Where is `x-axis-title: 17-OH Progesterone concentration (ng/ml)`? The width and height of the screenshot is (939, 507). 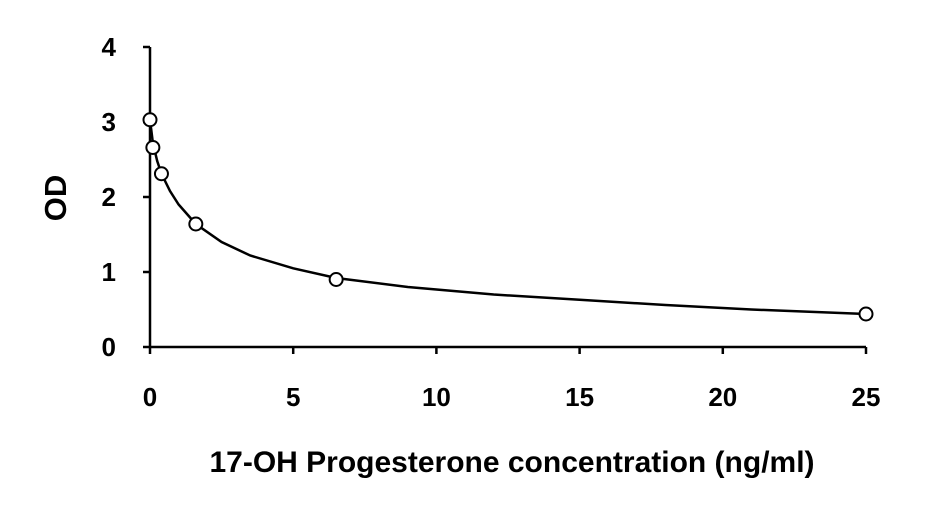
x-axis-title: 17-OH Progesterone concentration (ng/ml) is located at coordinates (511, 462).